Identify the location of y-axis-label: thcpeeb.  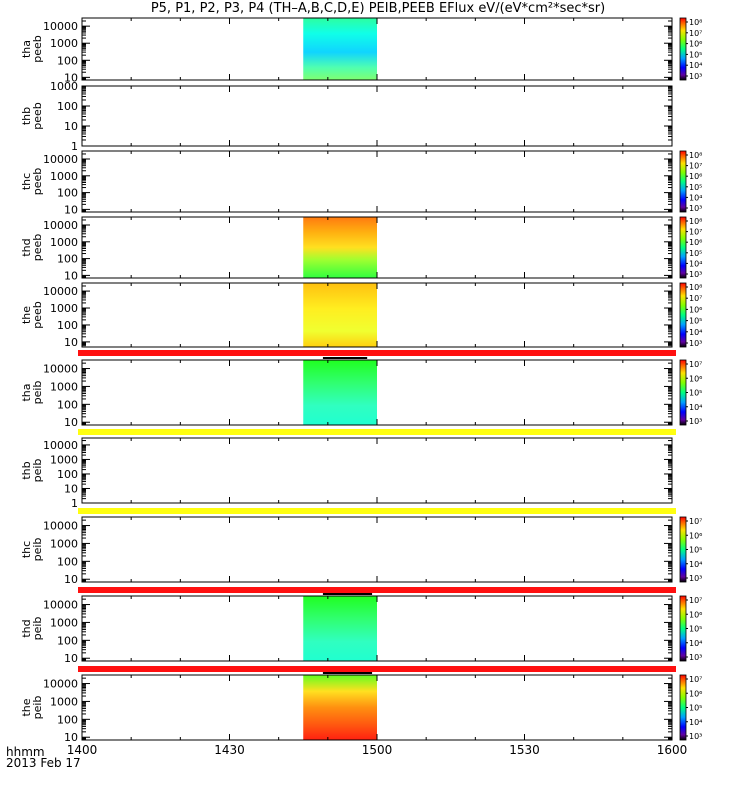
(32, 182).